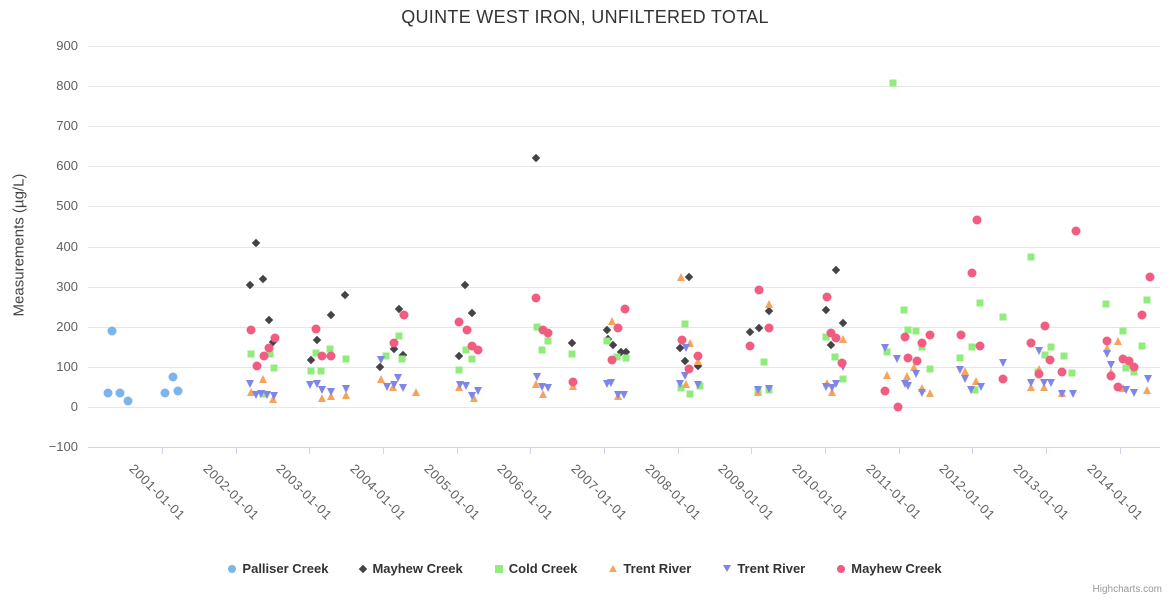  Describe the element at coordinates (650, 568) in the screenshot. I see `legend-item-4: Trent River` at that location.